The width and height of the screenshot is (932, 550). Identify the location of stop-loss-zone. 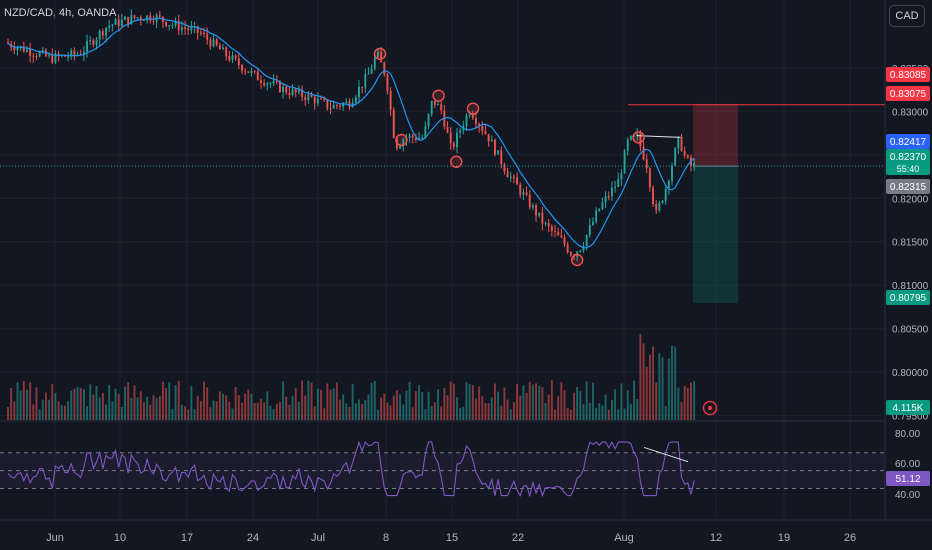
(715, 135).